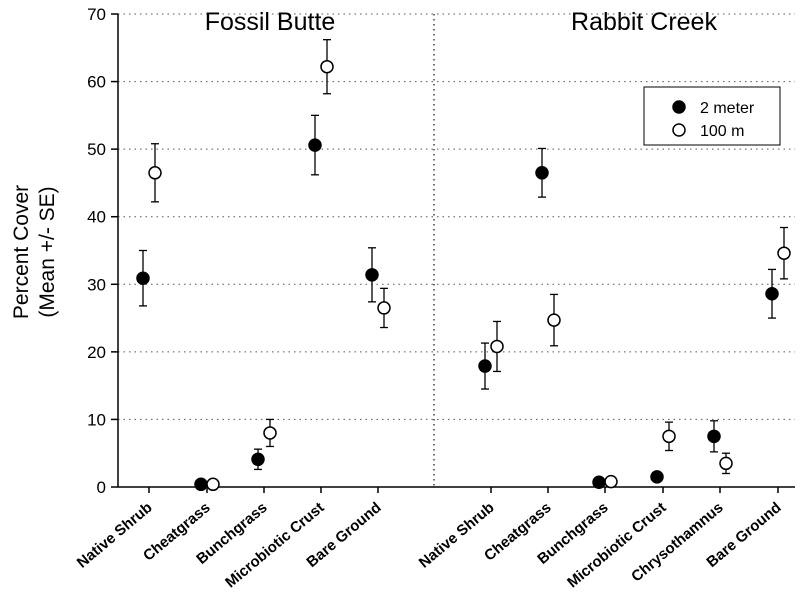 This screenshot has height=603, width=801. I want to click on point-fossil-butte-cheatgrass-100-m, so click(213, 484).